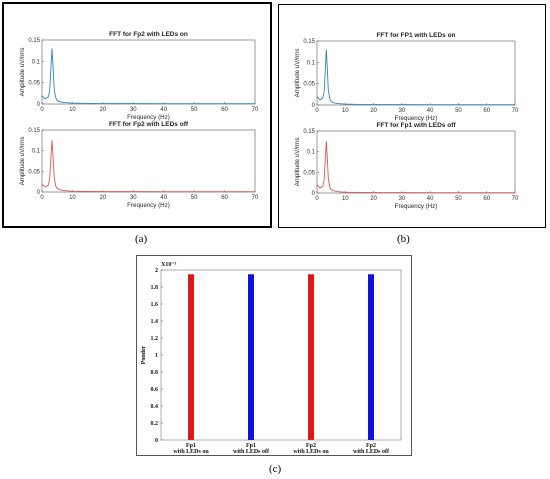  What do you see at coordinates (311, 153) in the screenshot?
I see `fft-fp1-off-ytick-label: 0.1` at bounding box center [311, 153].